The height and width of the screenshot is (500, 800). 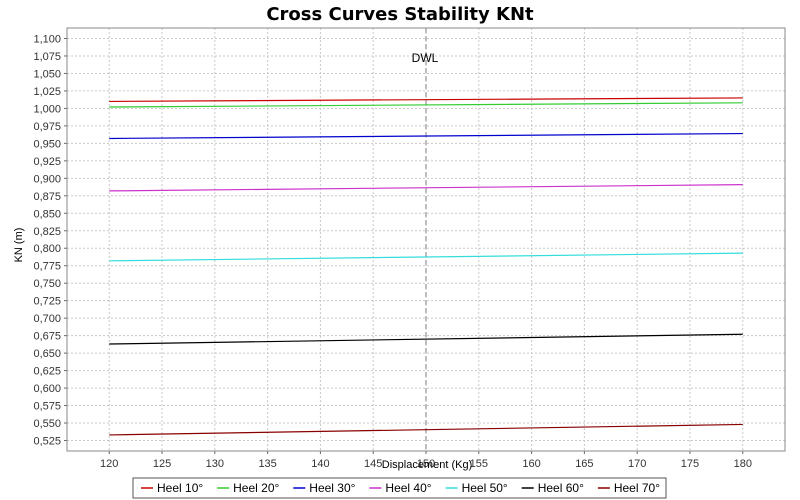 What do you see at coordinates (47, 57) in the screenshot?
I see `y-tick-label: 1,075` at bounding box center [47, 57].